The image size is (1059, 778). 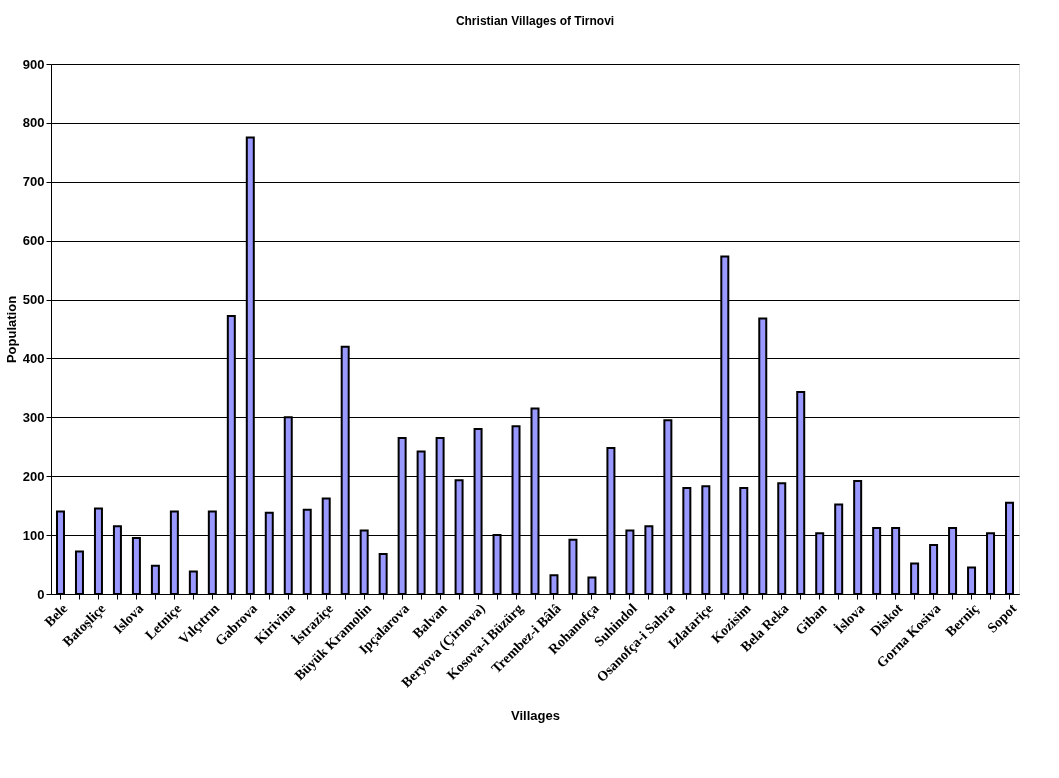 I want to click on y-tick-label: 700, so click(x=33, y=182).